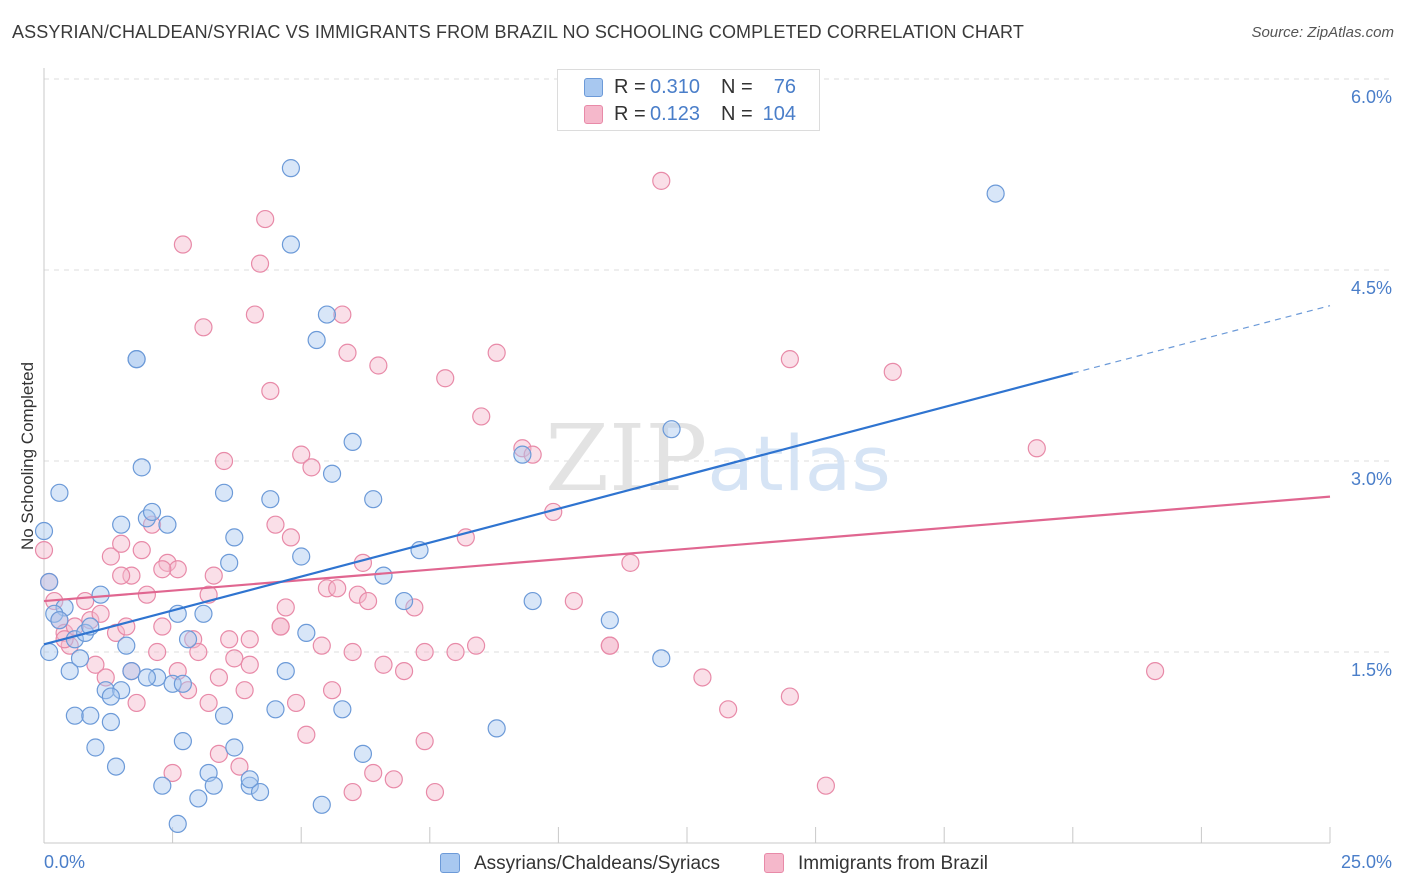  Describe the element at coordinates (65, 862) in the screenshot. I see `x-tick-label-min: 0.0%` at that location.